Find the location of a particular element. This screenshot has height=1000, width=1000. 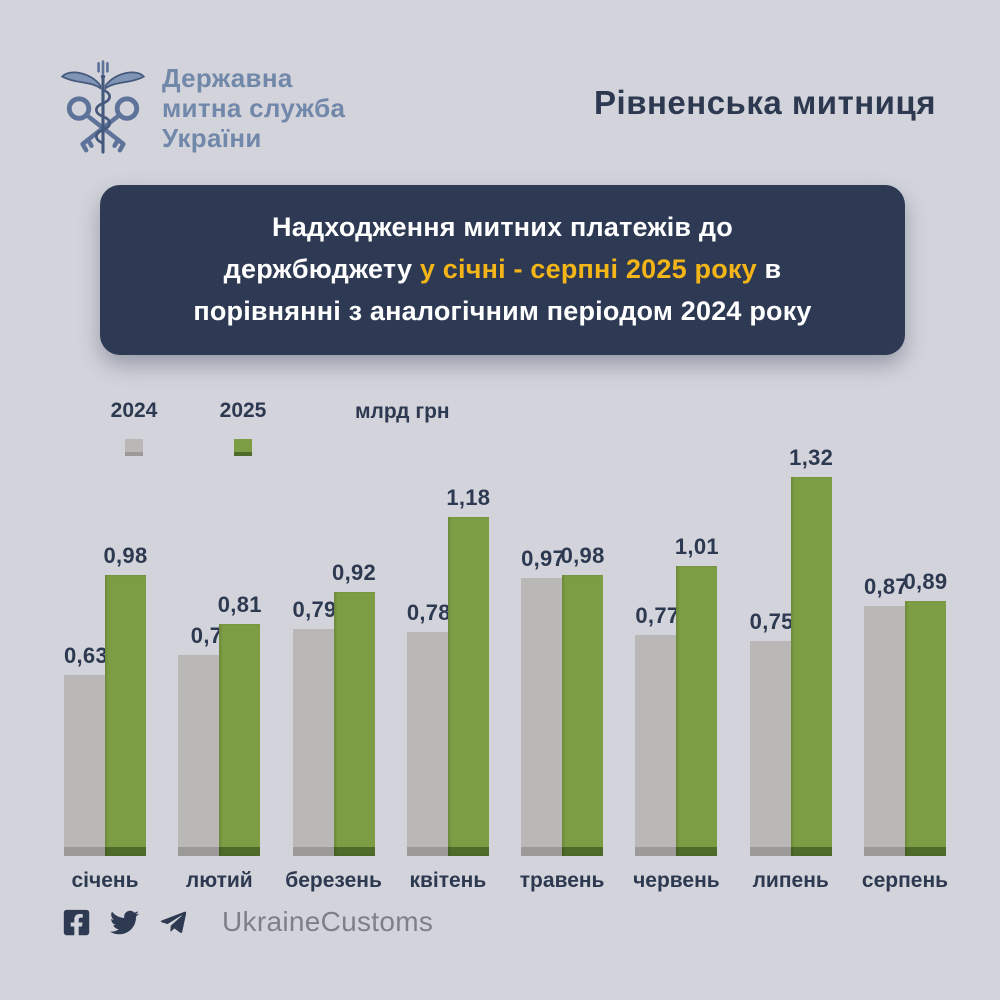

bar-2024-травень: 0,97 is located at coordinates (543, 701).